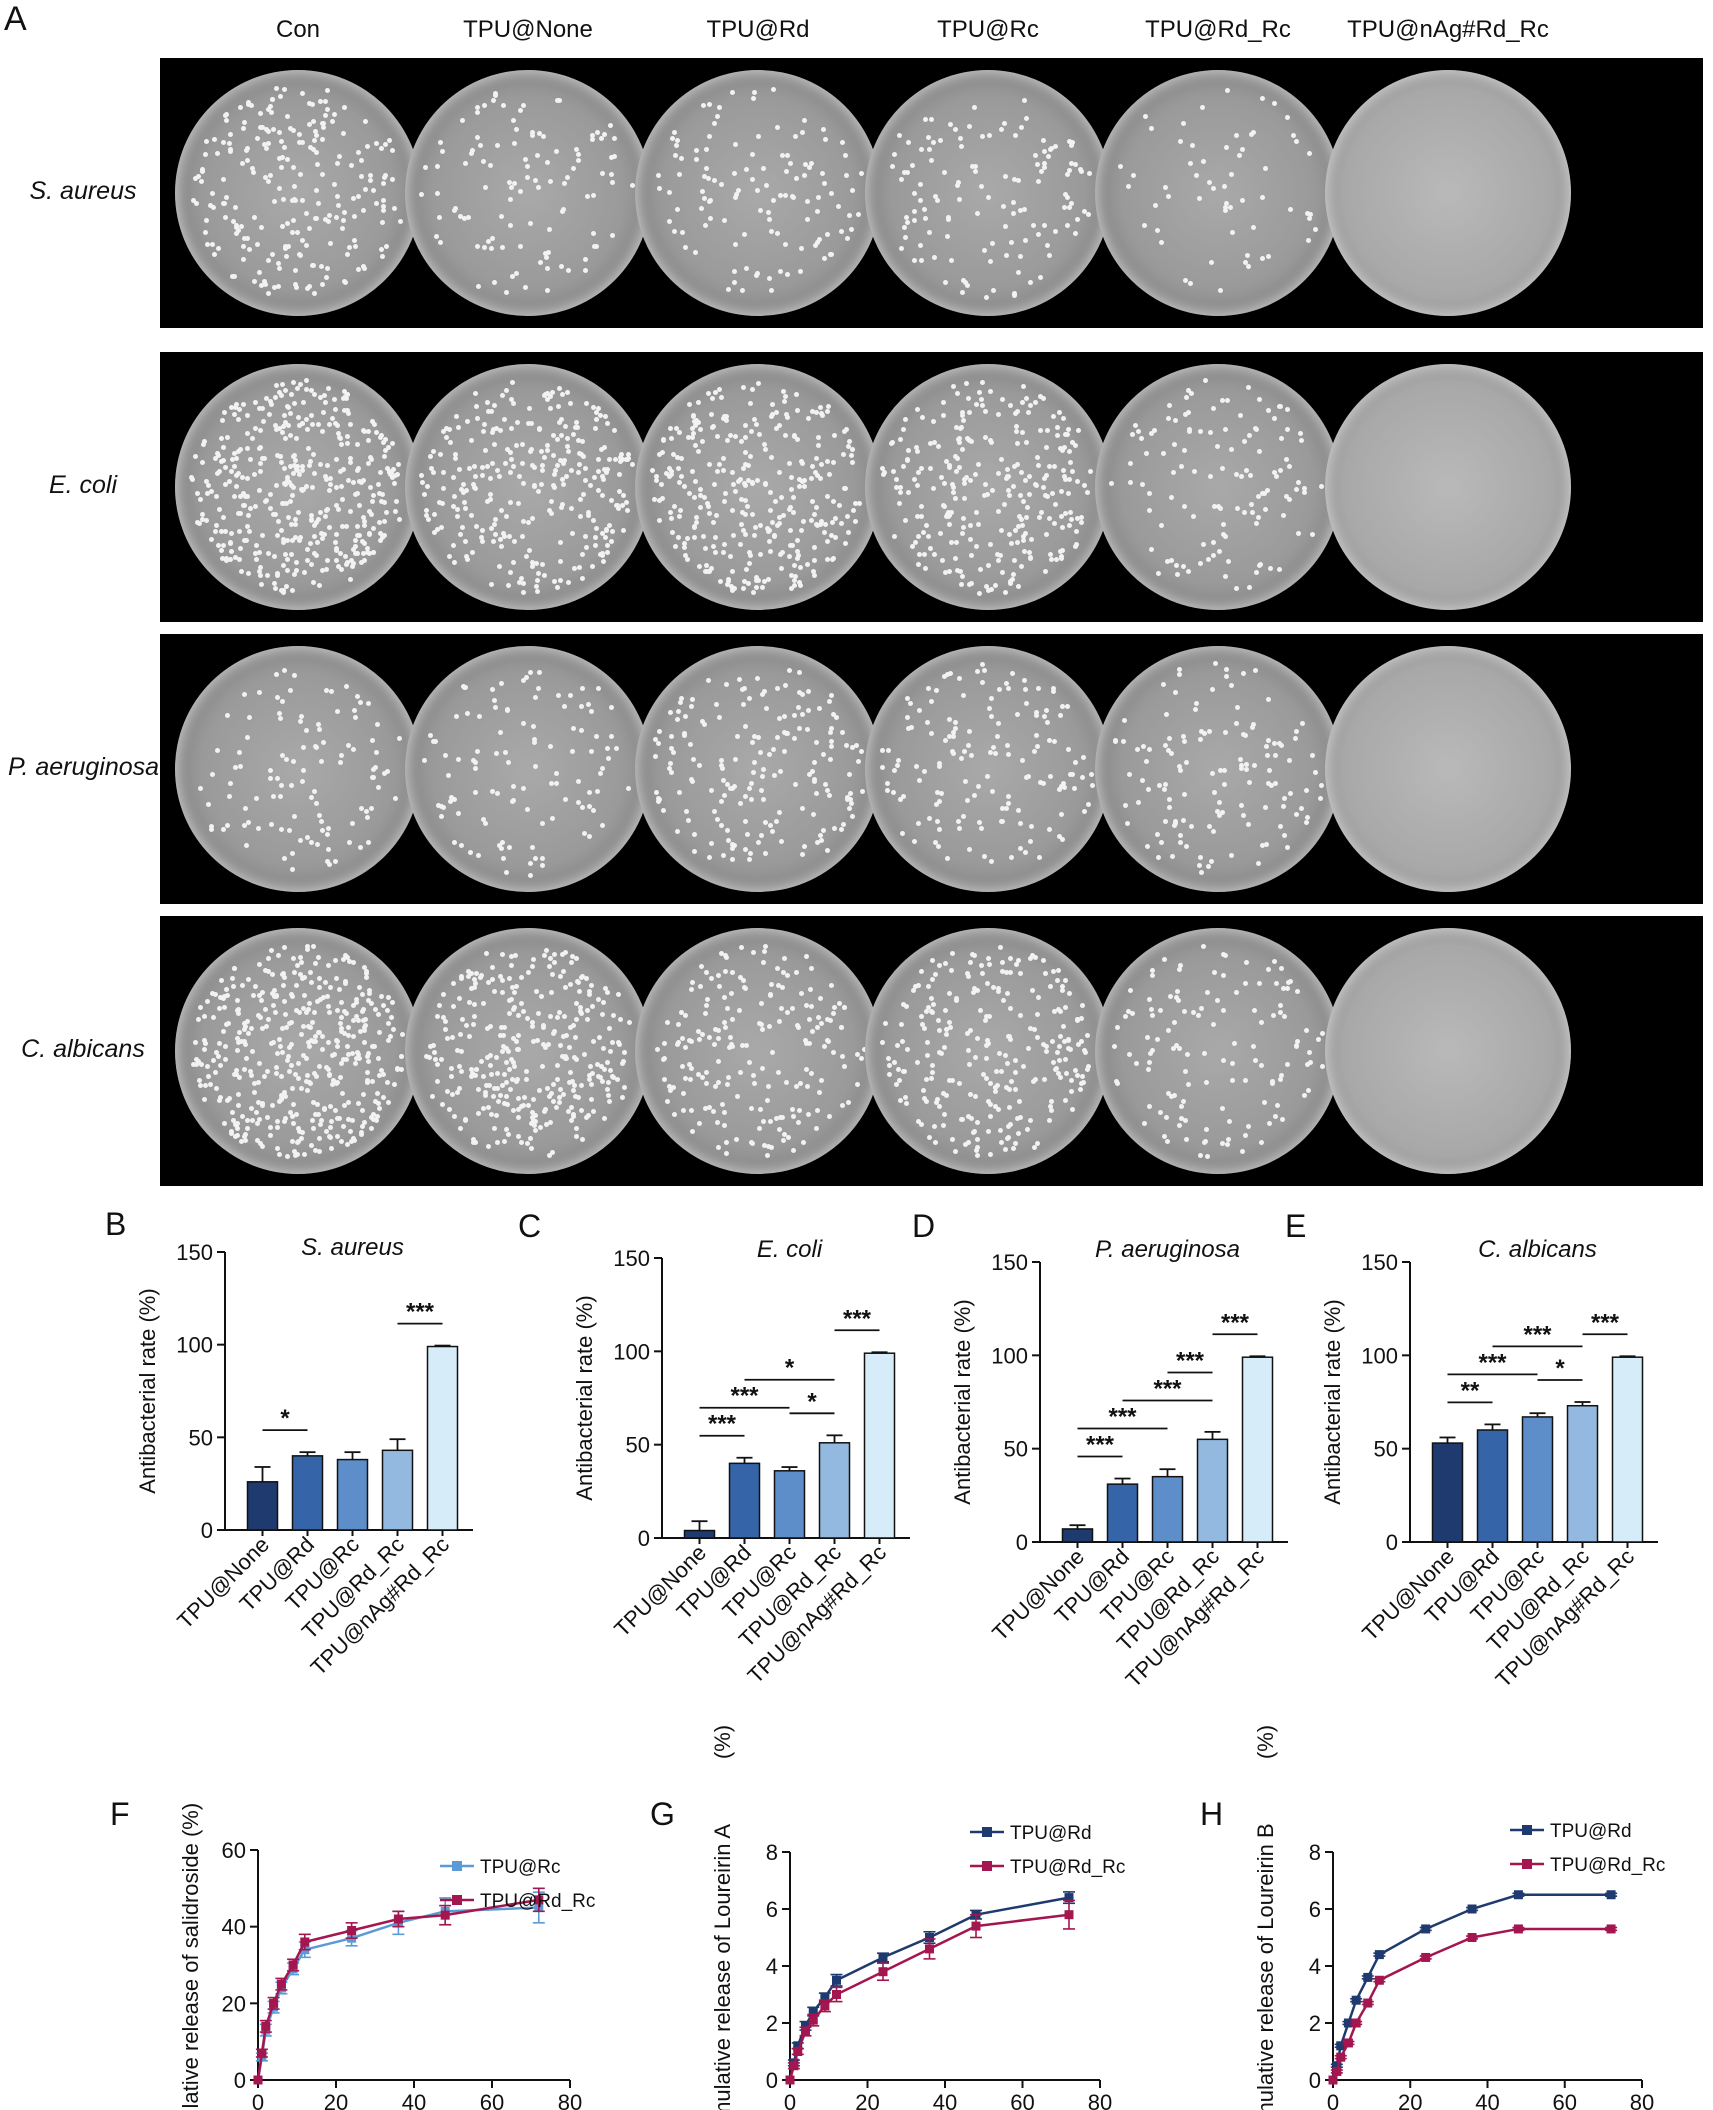 The width and height of the screenshot is (1713, 2110). I want to click on y-tick-label: 50, so click(638, 1445).